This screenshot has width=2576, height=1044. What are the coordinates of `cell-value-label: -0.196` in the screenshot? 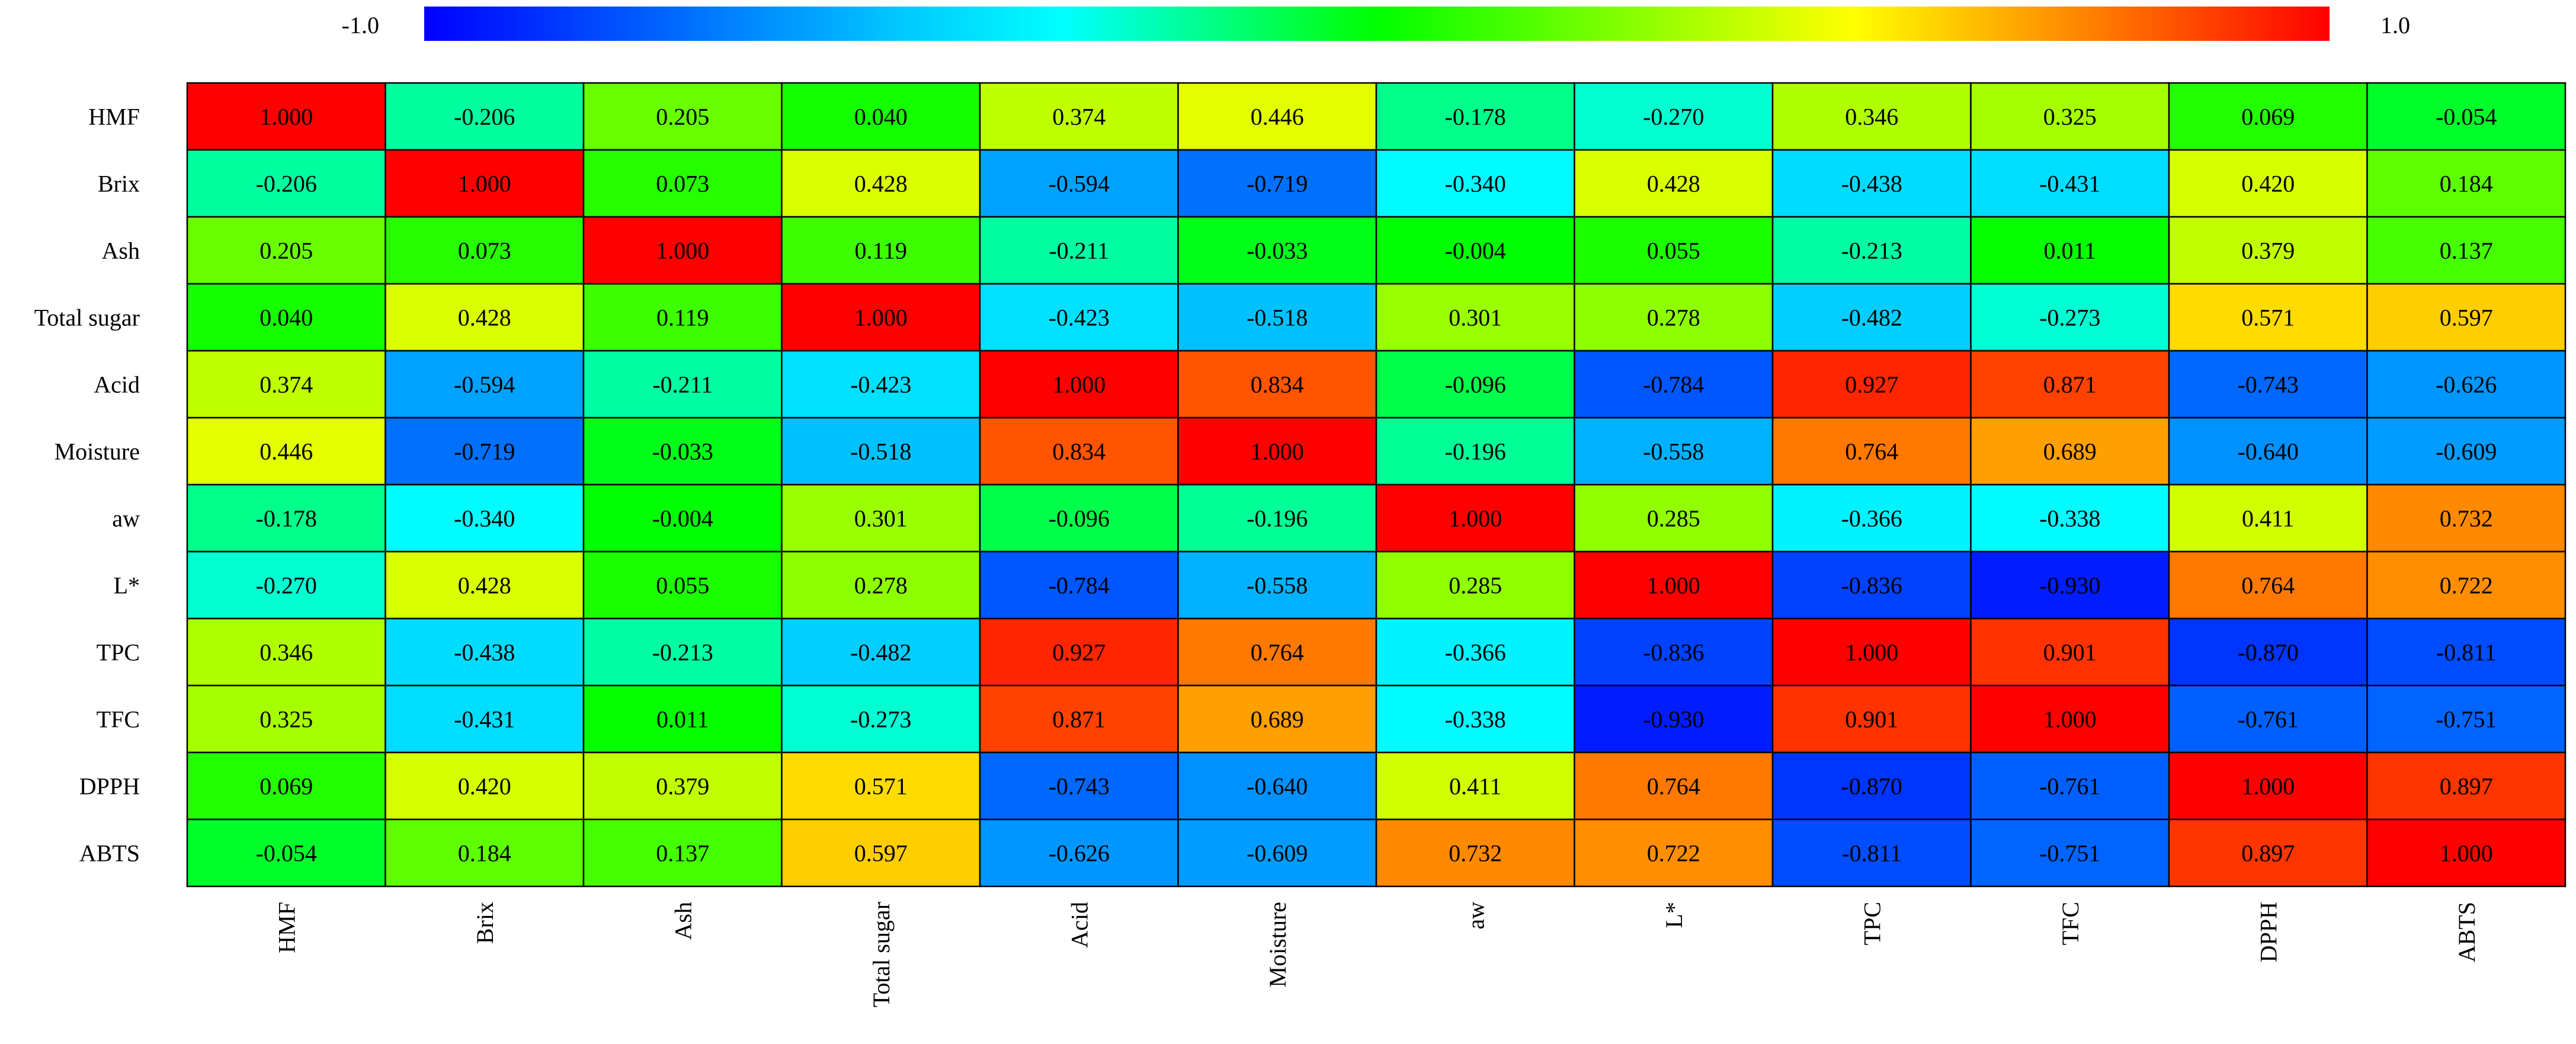 It's located at (1475, 452).